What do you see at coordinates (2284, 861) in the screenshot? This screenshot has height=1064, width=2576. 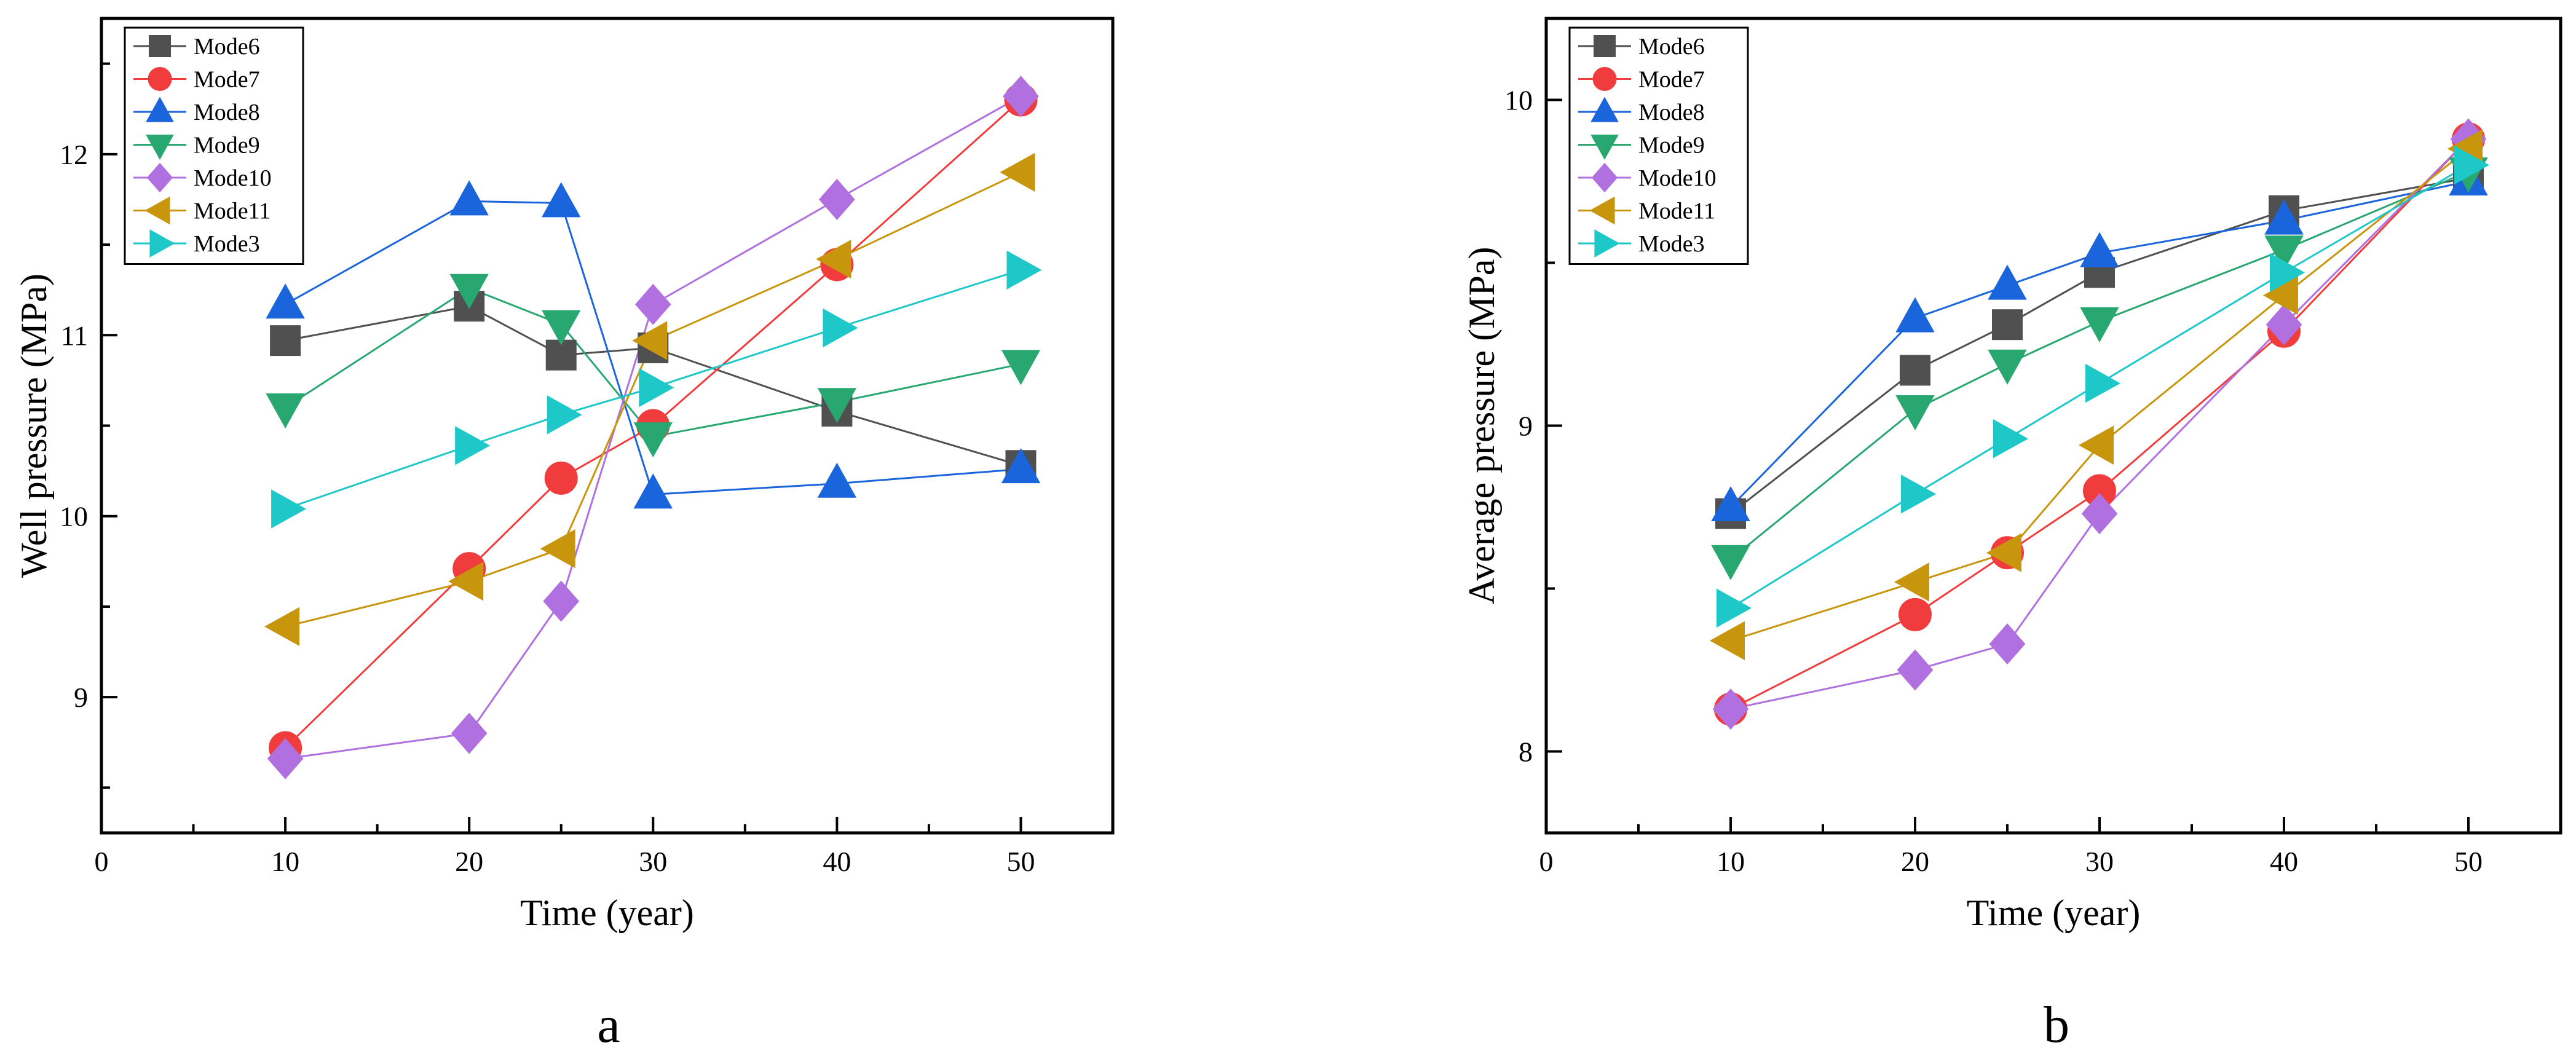 I see `x-tick-label: 40` at bounding box center [2284, 861].